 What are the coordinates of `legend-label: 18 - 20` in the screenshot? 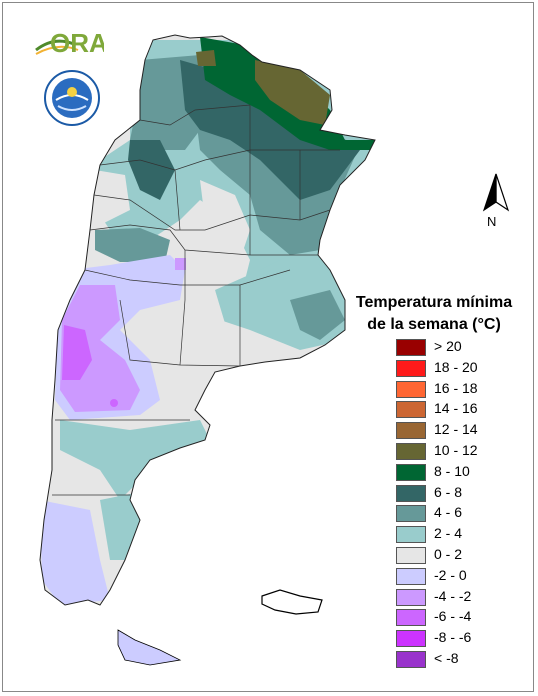 It's located at (456, 366).